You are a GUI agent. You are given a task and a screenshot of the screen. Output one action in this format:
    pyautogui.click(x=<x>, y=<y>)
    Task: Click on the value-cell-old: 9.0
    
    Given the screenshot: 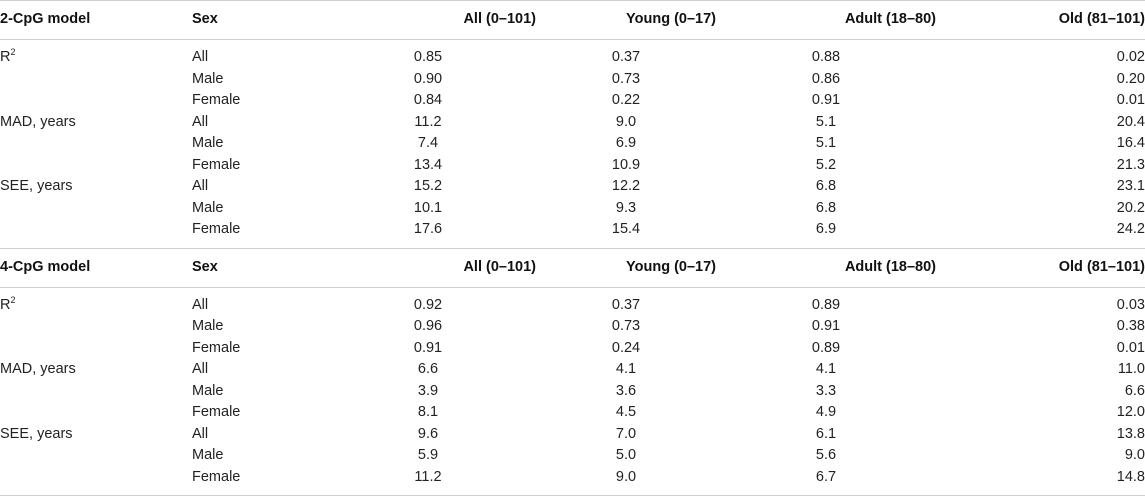 What is the action you would take?
    pyautogui.click(x=1134, y=455)
    